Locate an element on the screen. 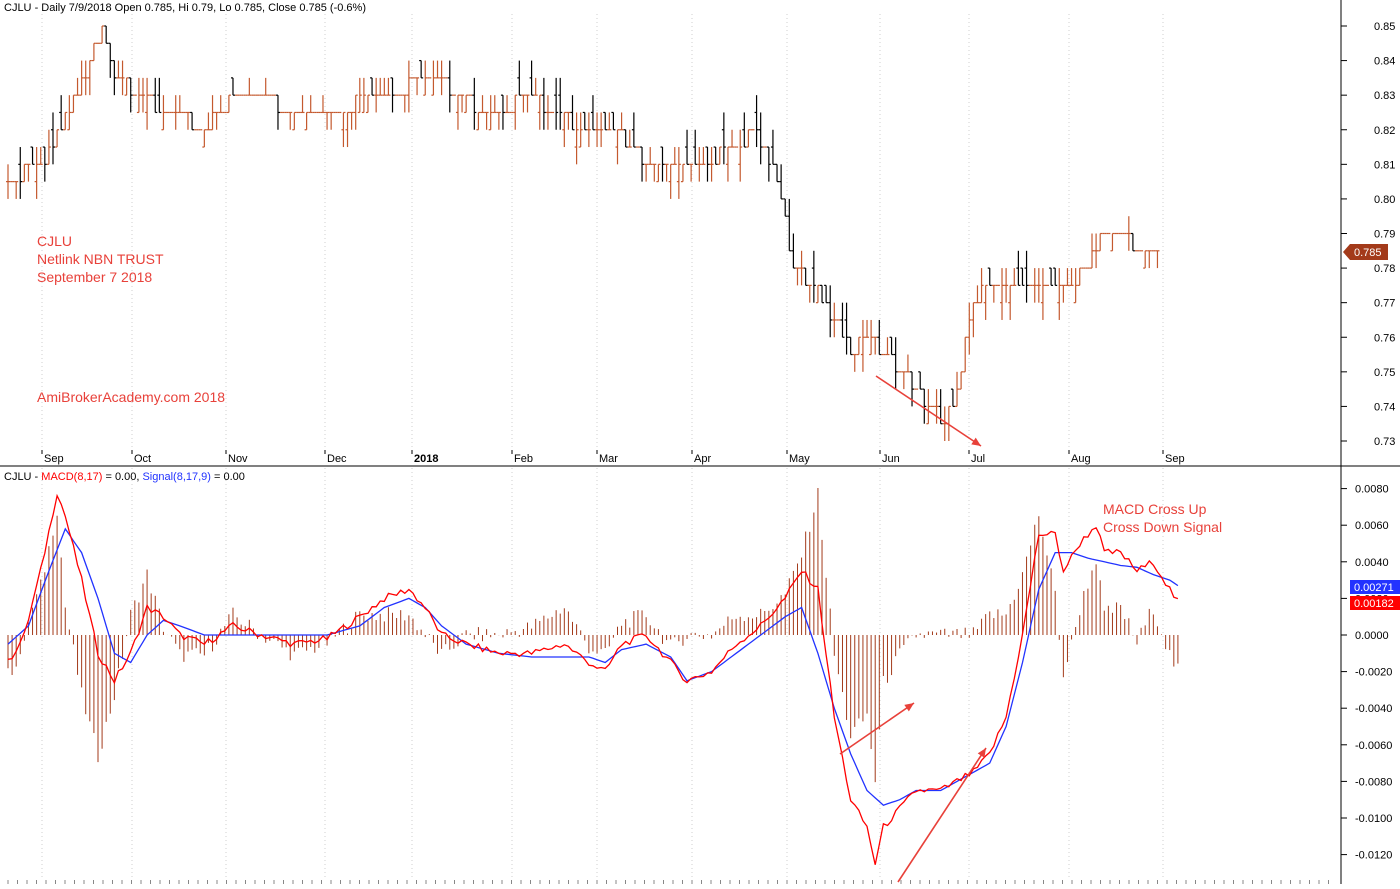 Image resolution: width=1400 pixels, height=889 pixels. price-axis-label: 0.85 is located at coordinates (1384, 27).